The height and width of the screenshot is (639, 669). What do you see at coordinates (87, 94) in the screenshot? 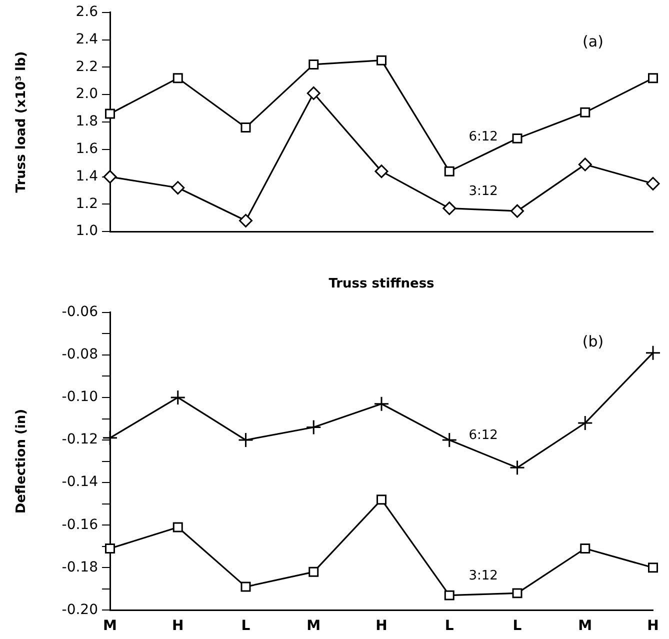
I see `y-tick-label: 2.0` at bounding box center [87, 94].